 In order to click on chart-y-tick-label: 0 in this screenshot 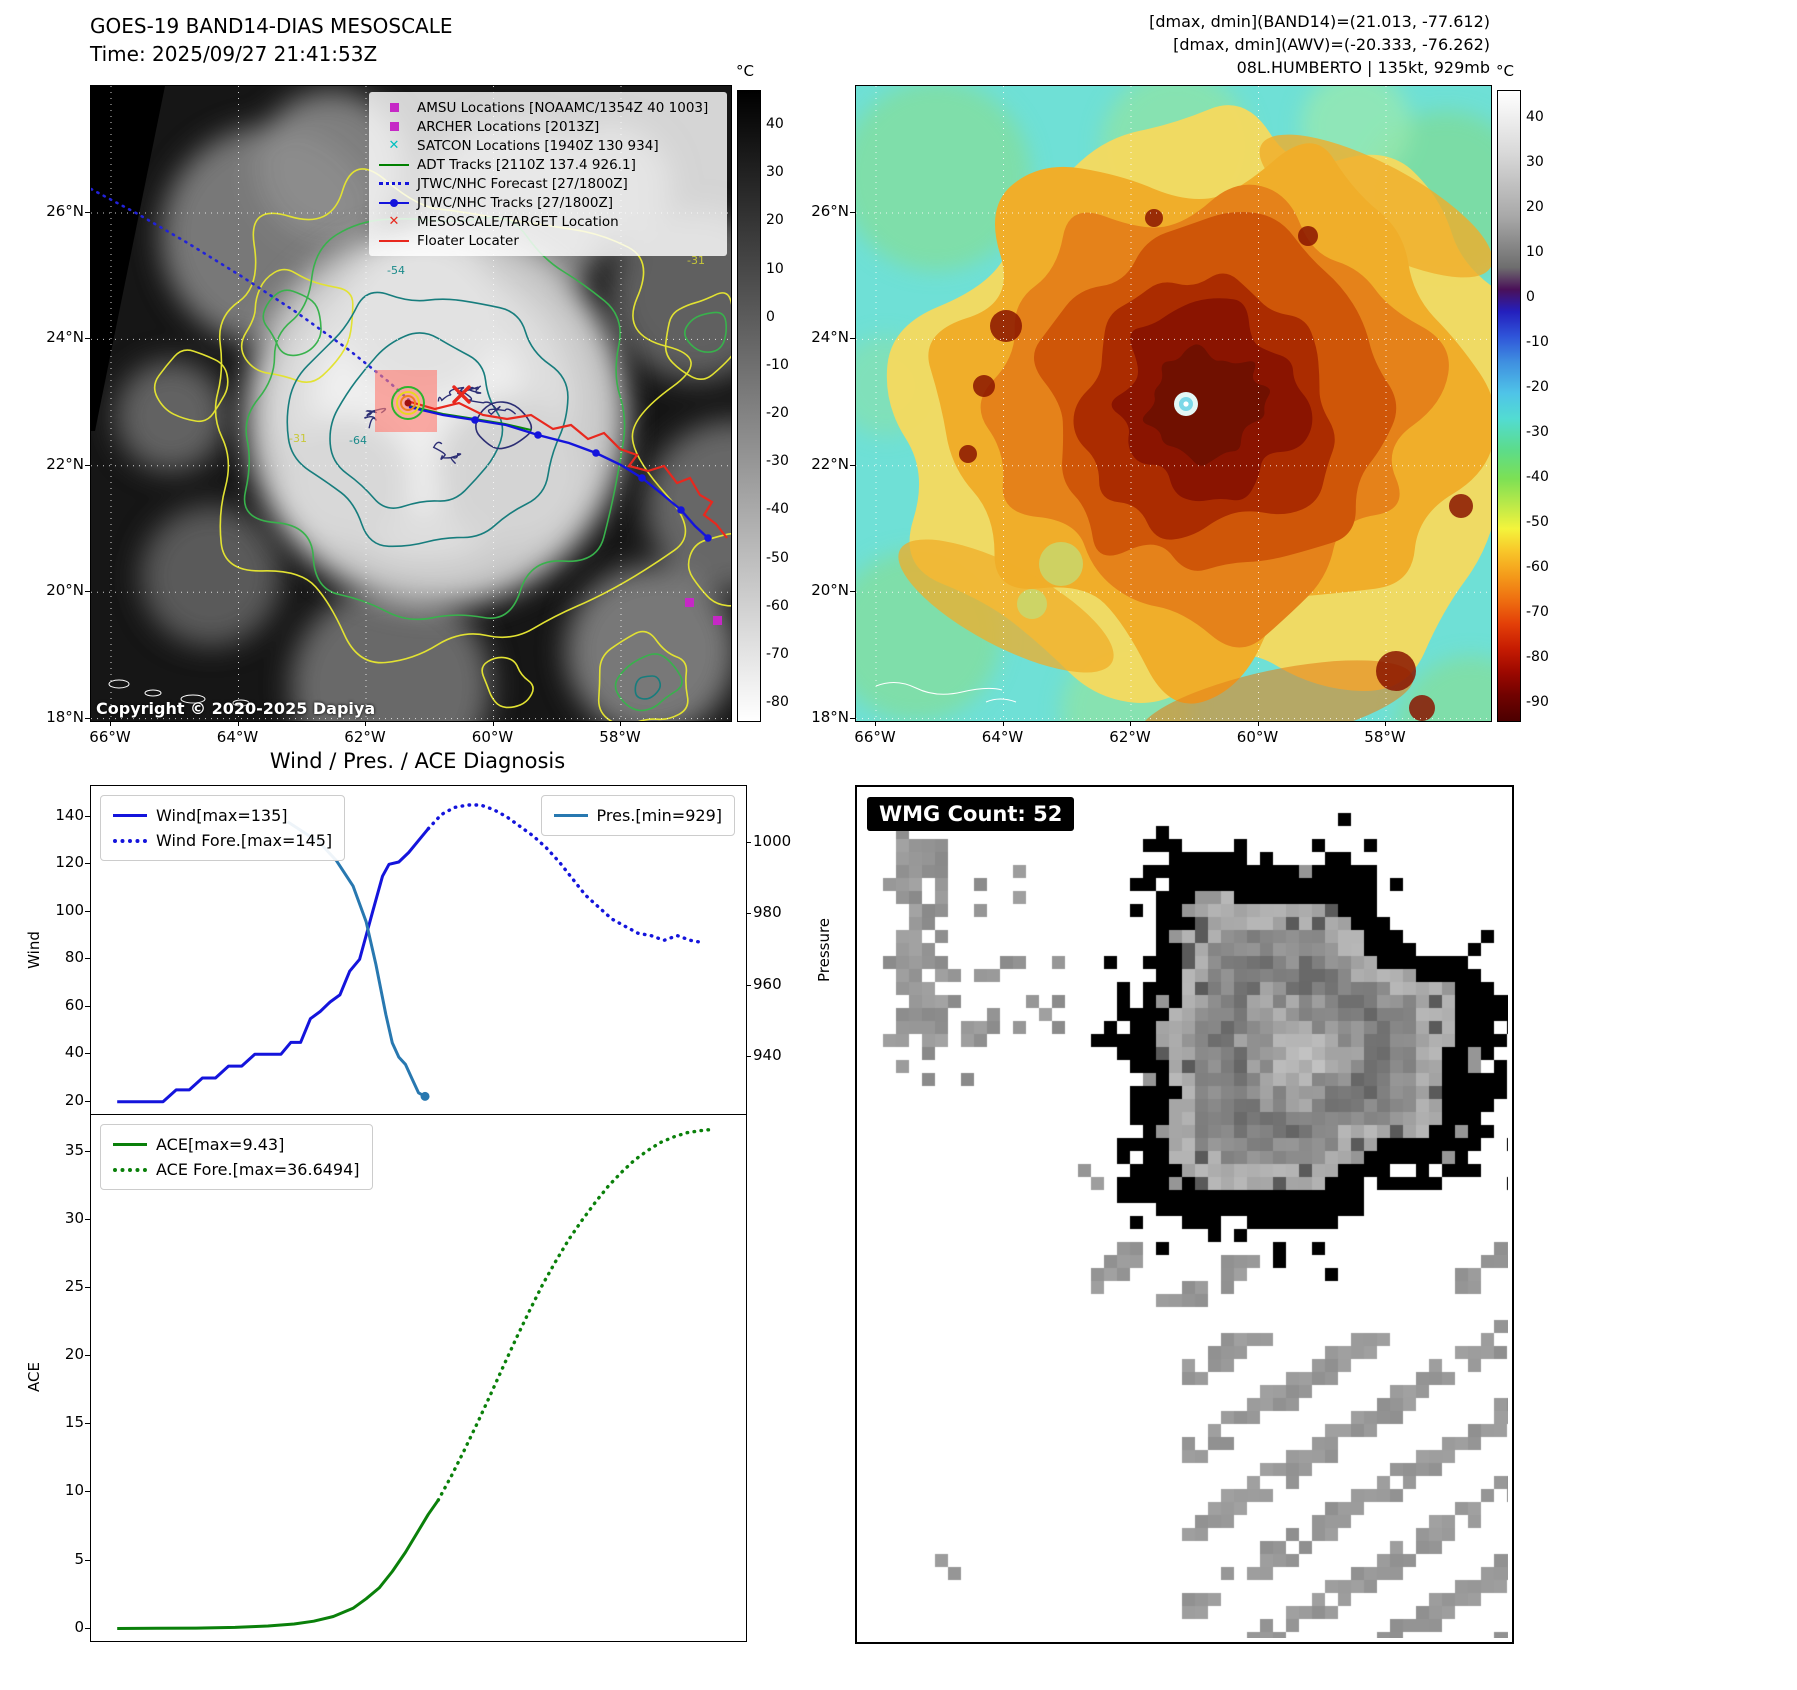, I will do `click(79, 1626)`.